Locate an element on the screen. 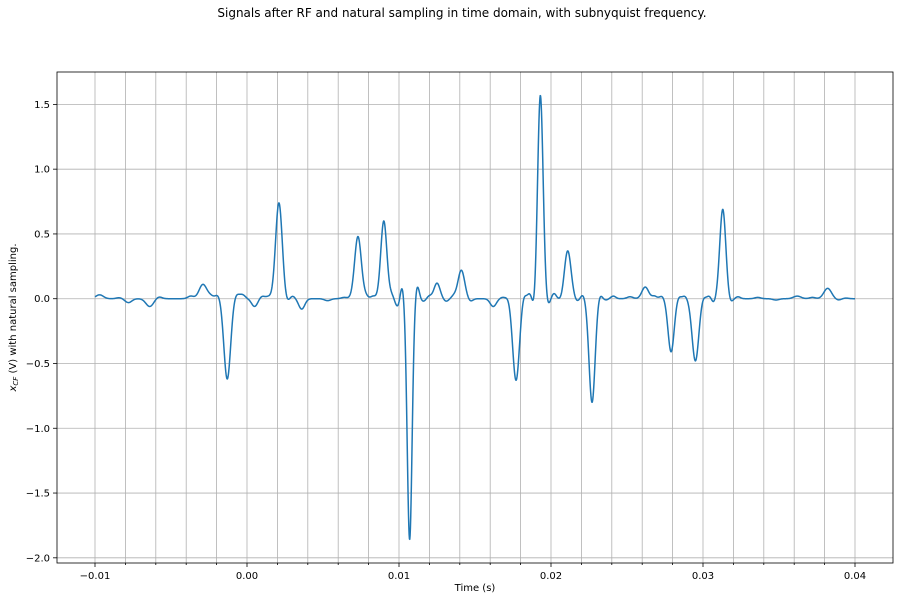 Image resolution: width=900 pixels, height=599 pixels. y-axis-label-main: x is located at coordinates (13, 389).